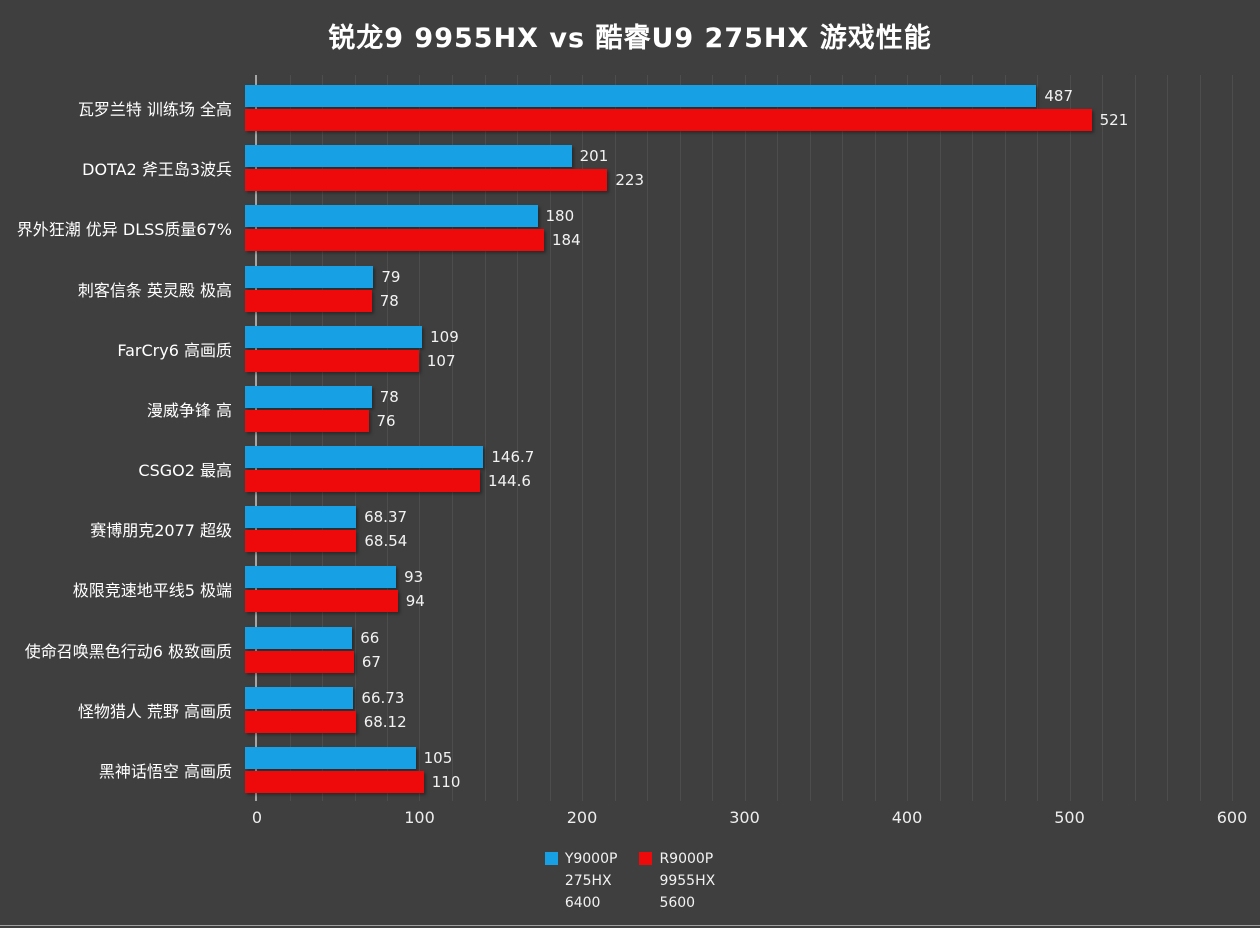 The width and height of the screenshot is (1260, 928). Describe the element at coordinates (124, 230) in the screenshot. I see `category-label: 界外狂潮 优异 DLSS质量67%` at that location.